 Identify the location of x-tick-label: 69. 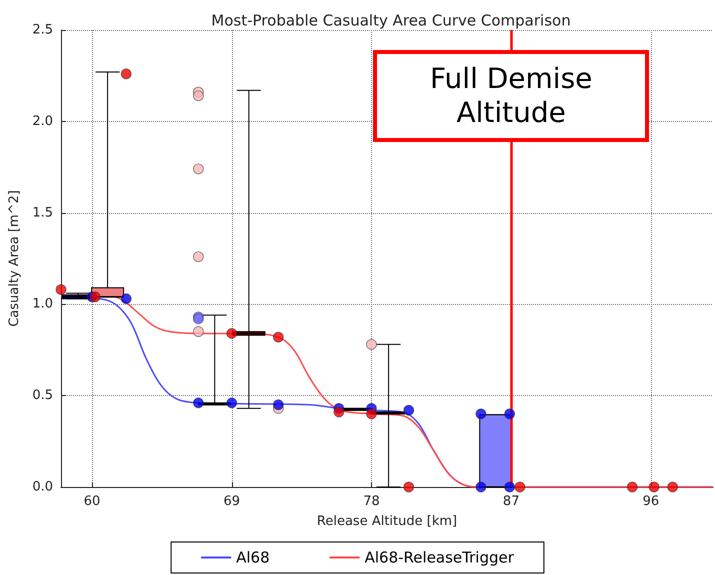
(231, 501).